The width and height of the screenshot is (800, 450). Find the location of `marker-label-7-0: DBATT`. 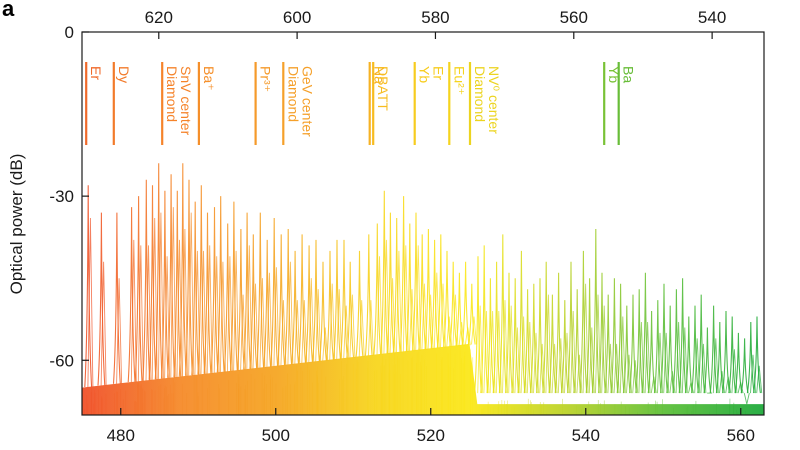

marker-label-7-0: DBATT is located at coordinates (383, 88).